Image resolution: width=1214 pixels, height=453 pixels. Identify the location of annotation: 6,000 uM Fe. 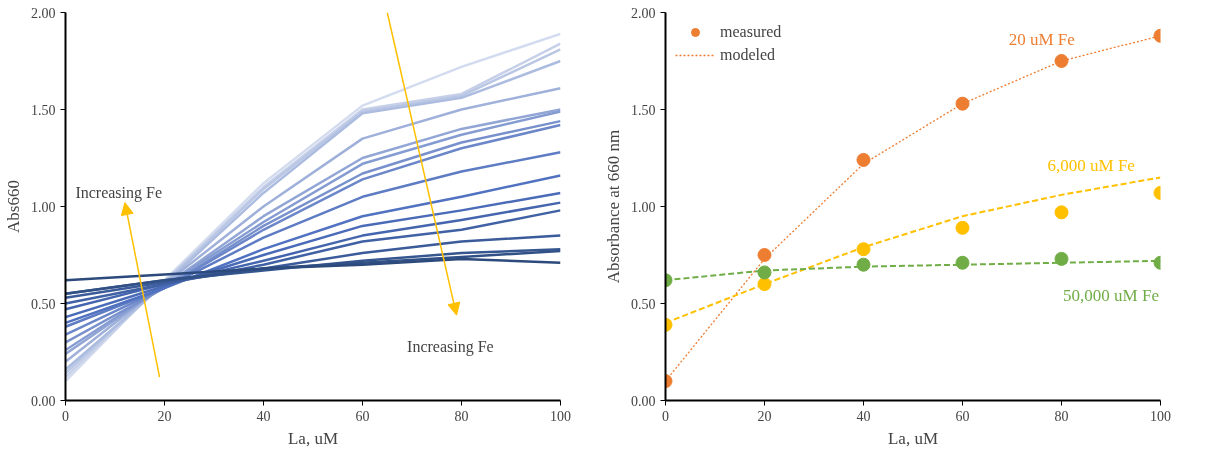
(1091, 166).